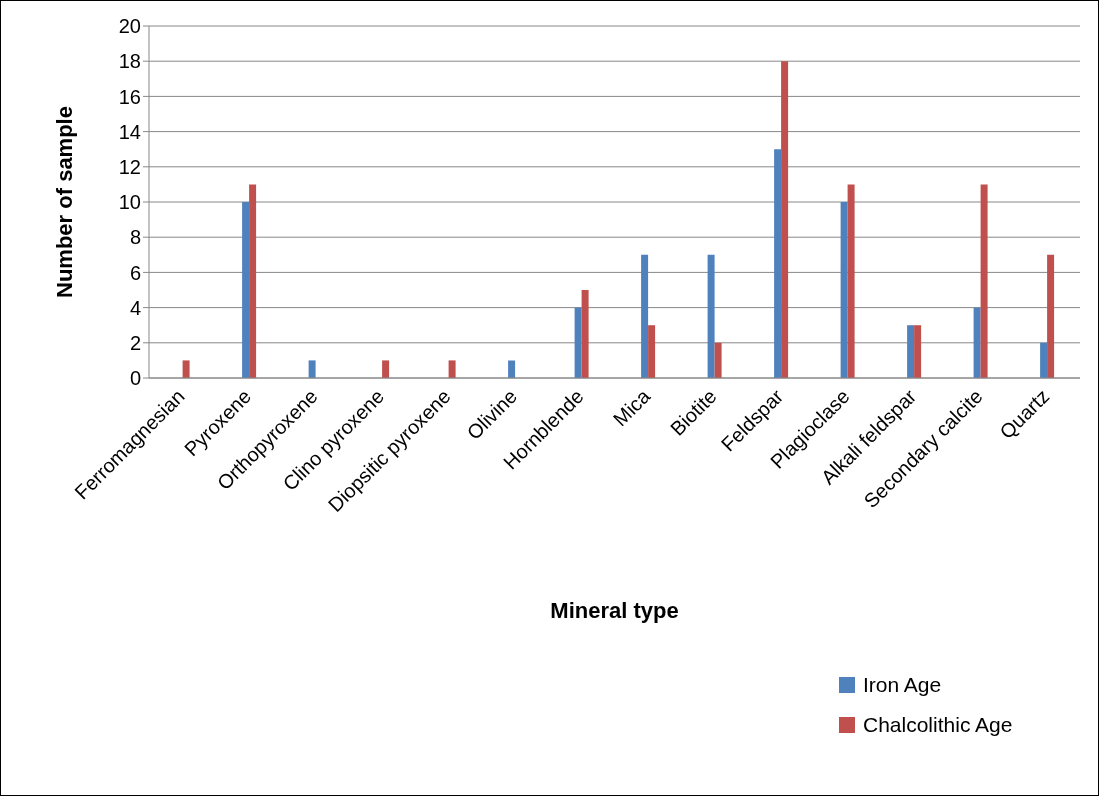 Image resolution: width=1099 pixels, height=796 pixels. I want to click on y-tick-label: 10, so click(129, 202).